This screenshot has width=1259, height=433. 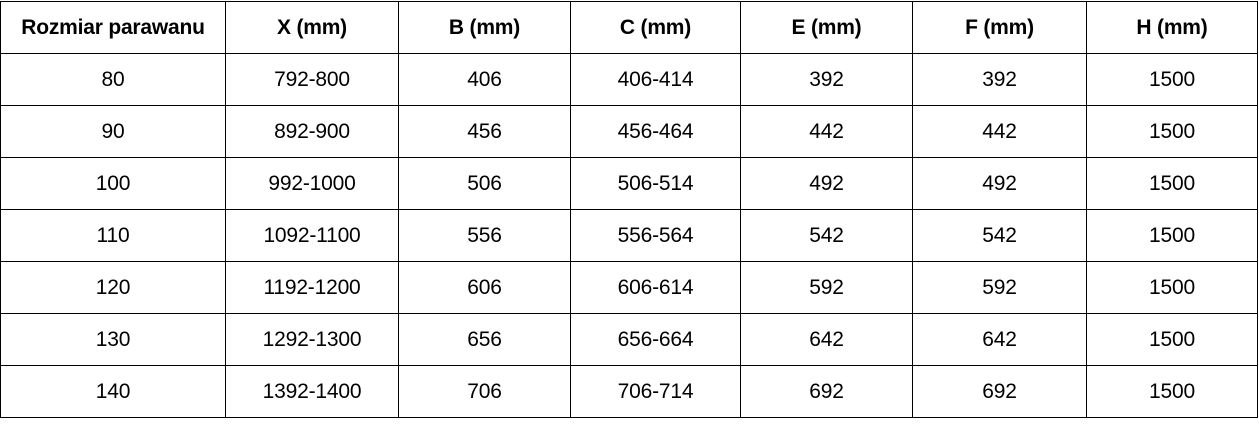 I want to click on cell-e: 442, so click(x=826, y=131).